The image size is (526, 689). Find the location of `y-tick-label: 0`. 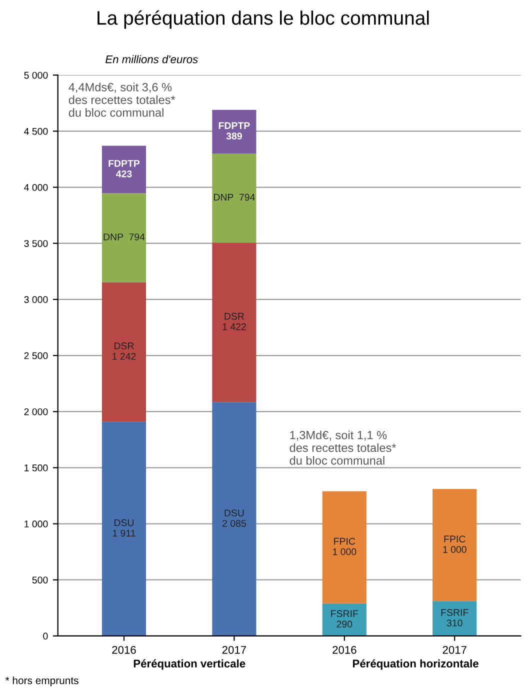

y-tick-label: 0 is located at coordinates (45, 636).